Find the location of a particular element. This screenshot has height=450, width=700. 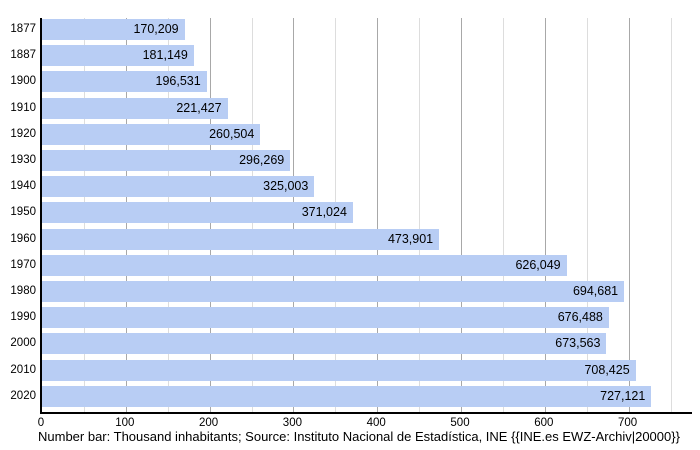

bar-row: 221,427 is located at coordinates (367, 108).